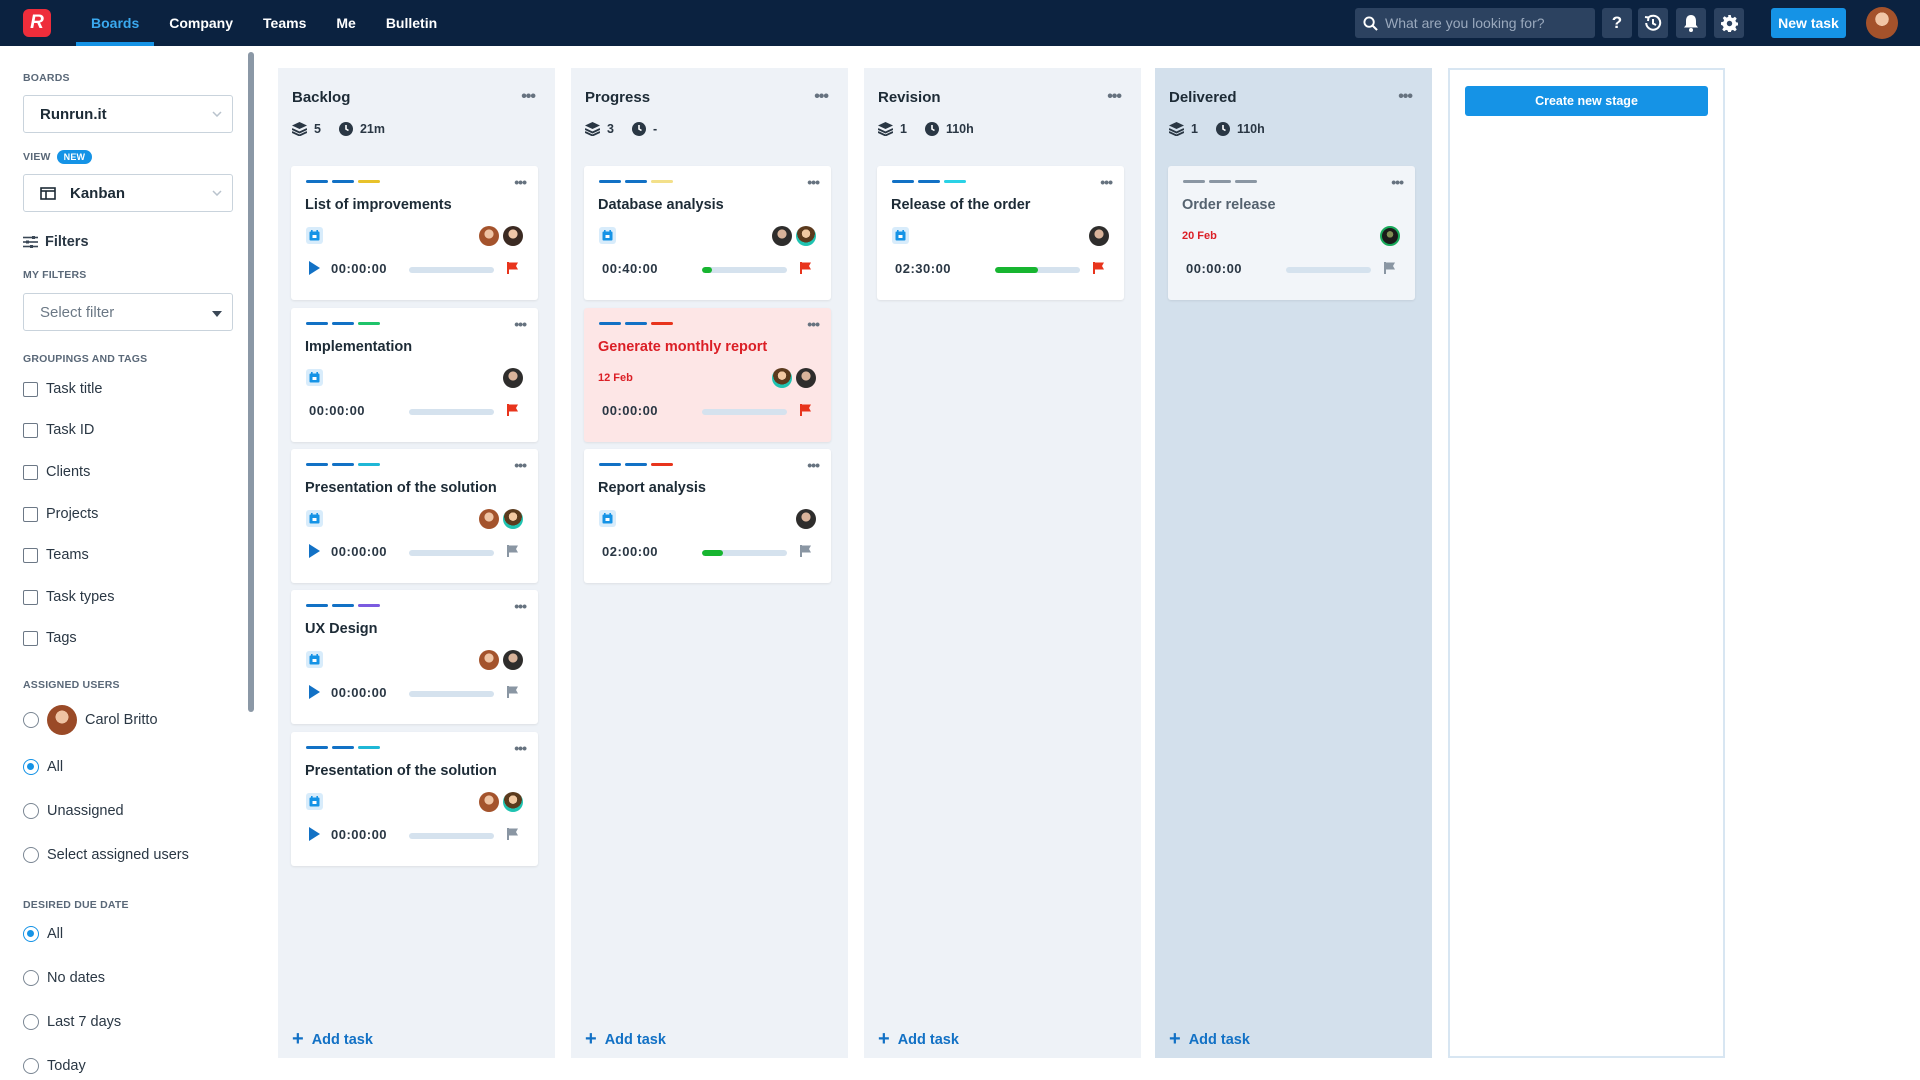 The width and height of the screenshot is (1920, 1080). I want to click on board-select: Runrun.it, so click(128, 114).